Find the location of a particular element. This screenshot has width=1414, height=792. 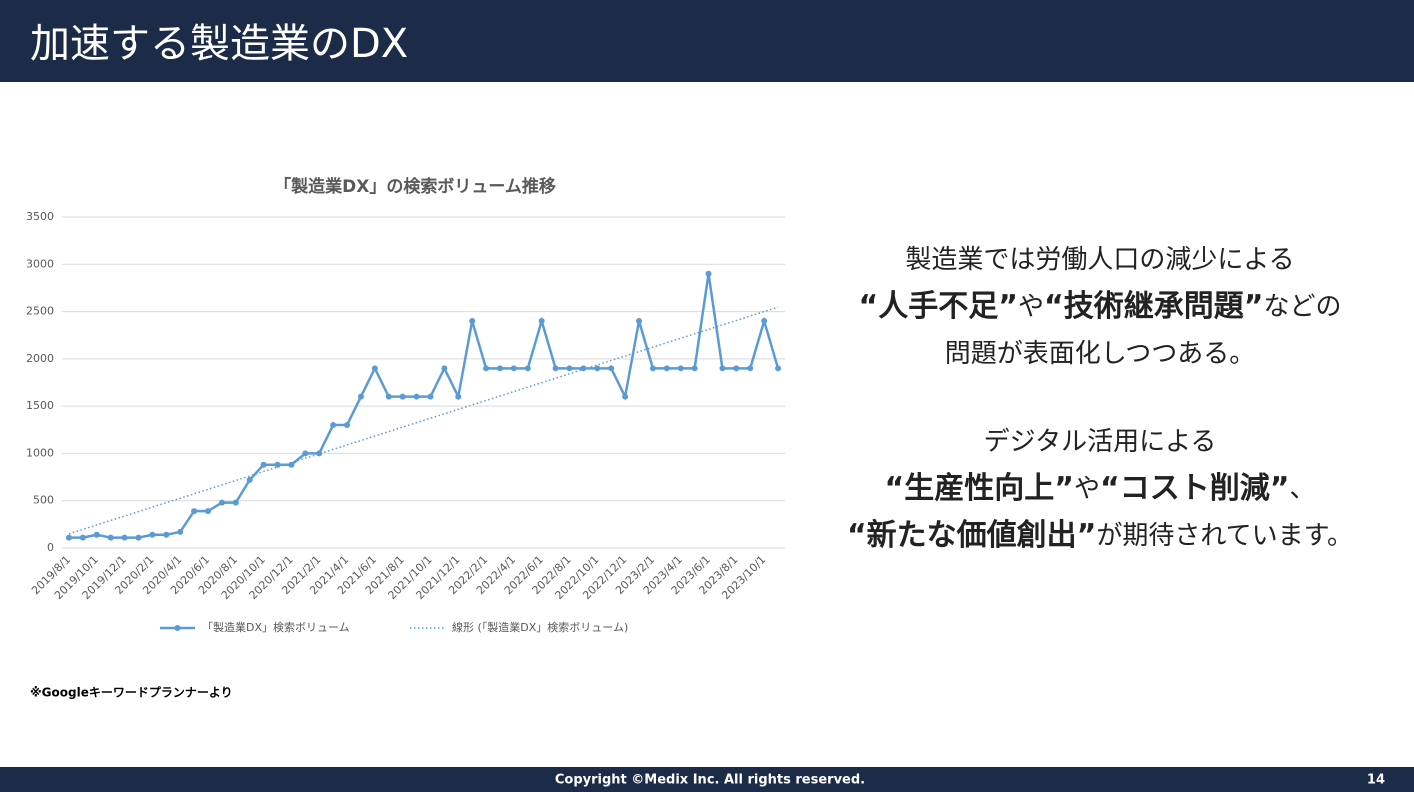

y-tick-label: 2000 is located at coordinates (40, 358).